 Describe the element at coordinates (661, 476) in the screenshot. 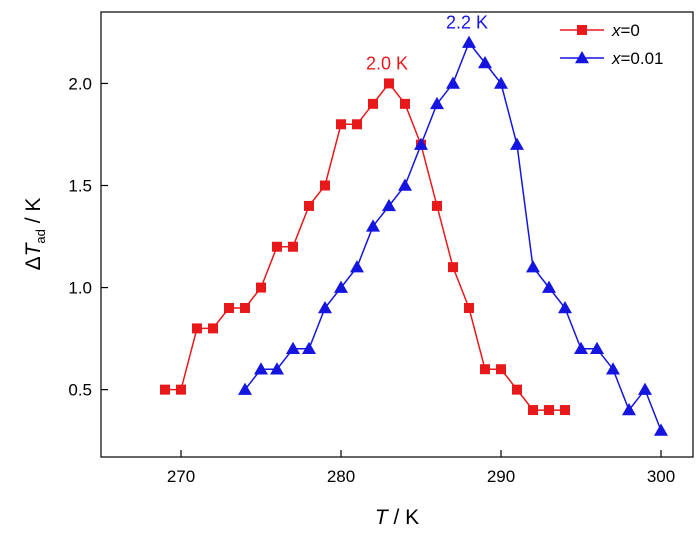

I see `x-tick-label: 300` at that location.